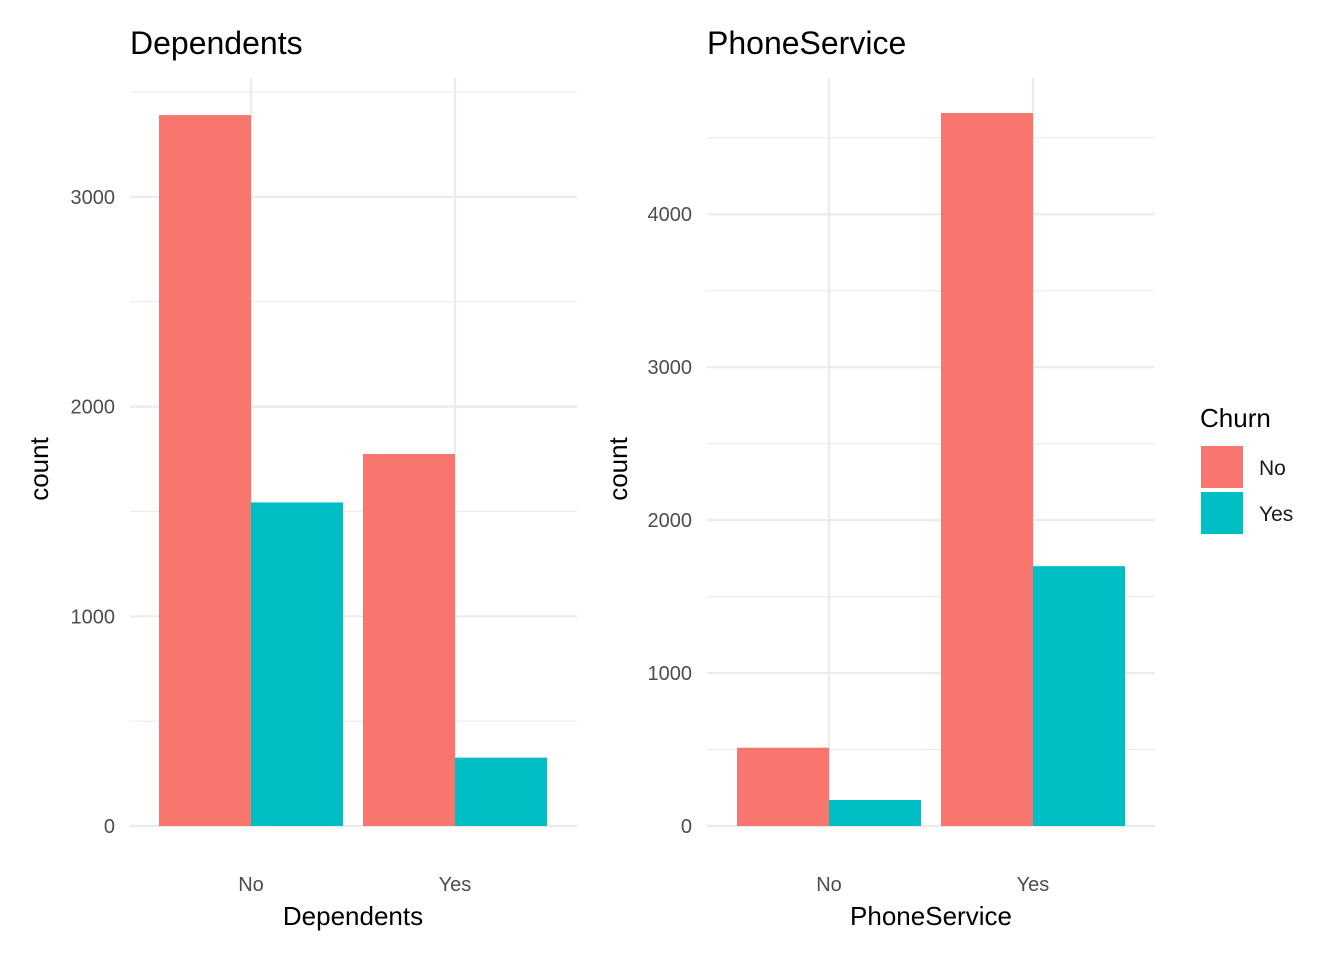 The width and height of the screenshot is (1344, 960). Describe the element at coordinates (829, 885) in the screenshot. I see `phoneservice-x-tick-label: No` at that location.